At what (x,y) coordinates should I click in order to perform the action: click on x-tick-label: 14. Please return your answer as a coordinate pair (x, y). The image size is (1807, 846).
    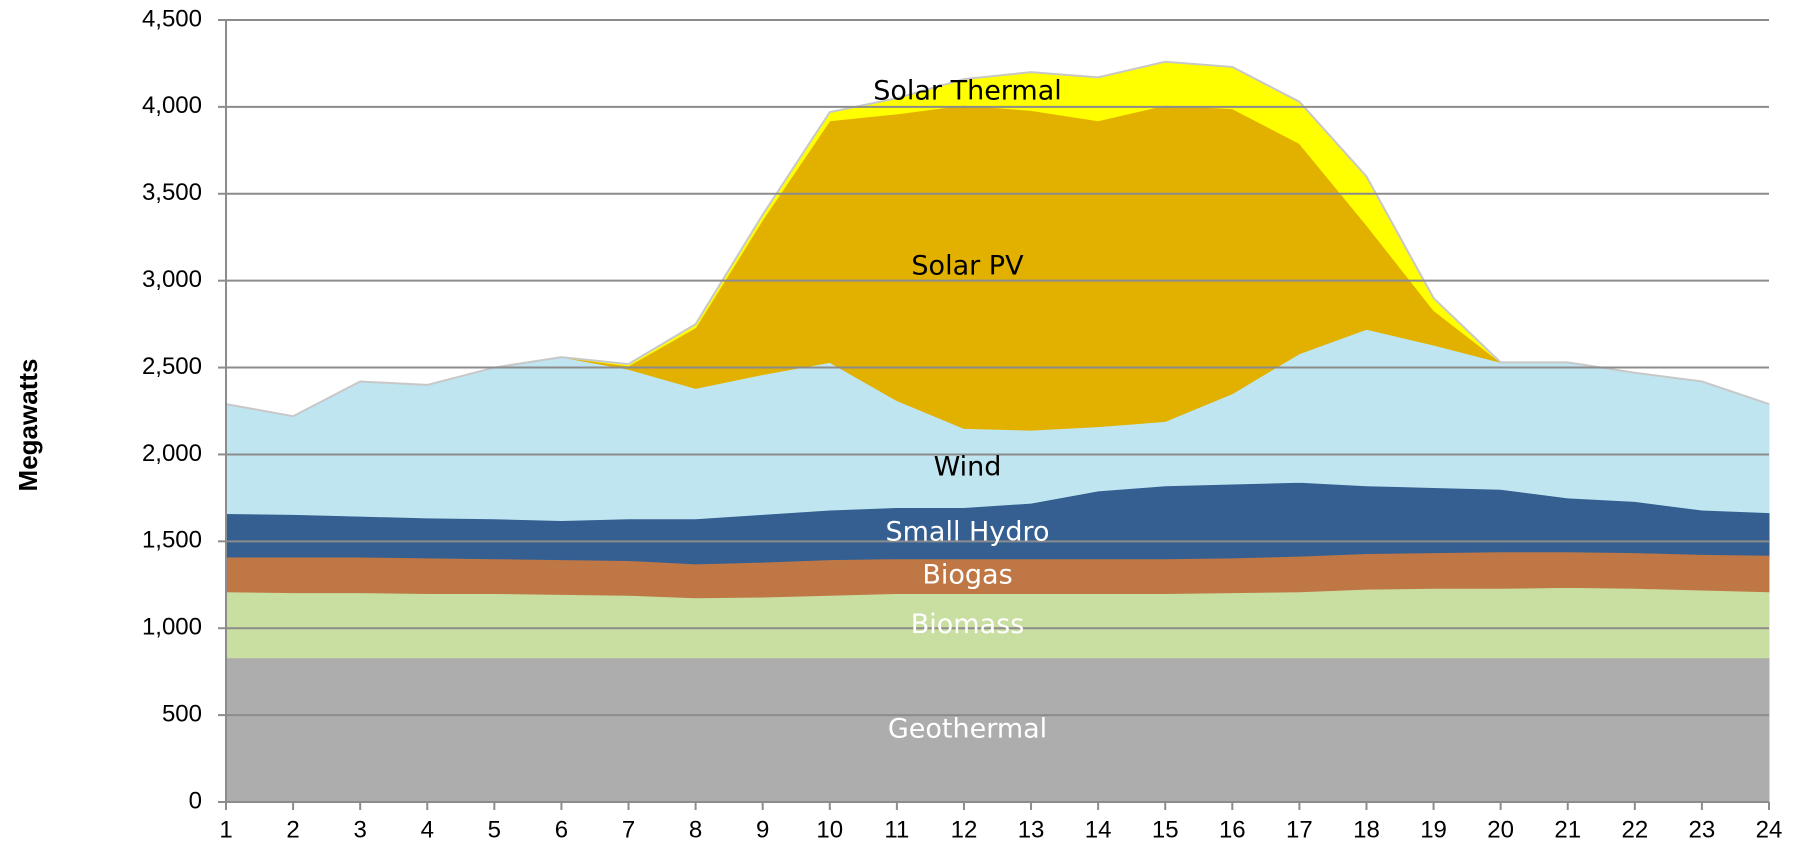
    Looking at the image, I should click on (1098, 829).